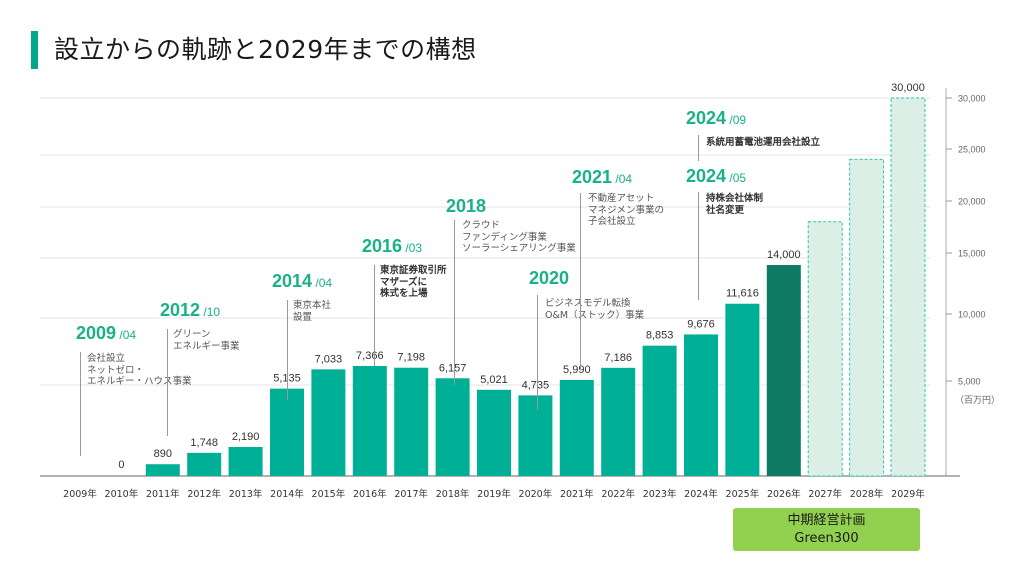 This screenshot has width=1024, height=576. Describe the element at coordinates (972, 315) in the screenshot. I see `y-tick-label: 10,000` at that location.